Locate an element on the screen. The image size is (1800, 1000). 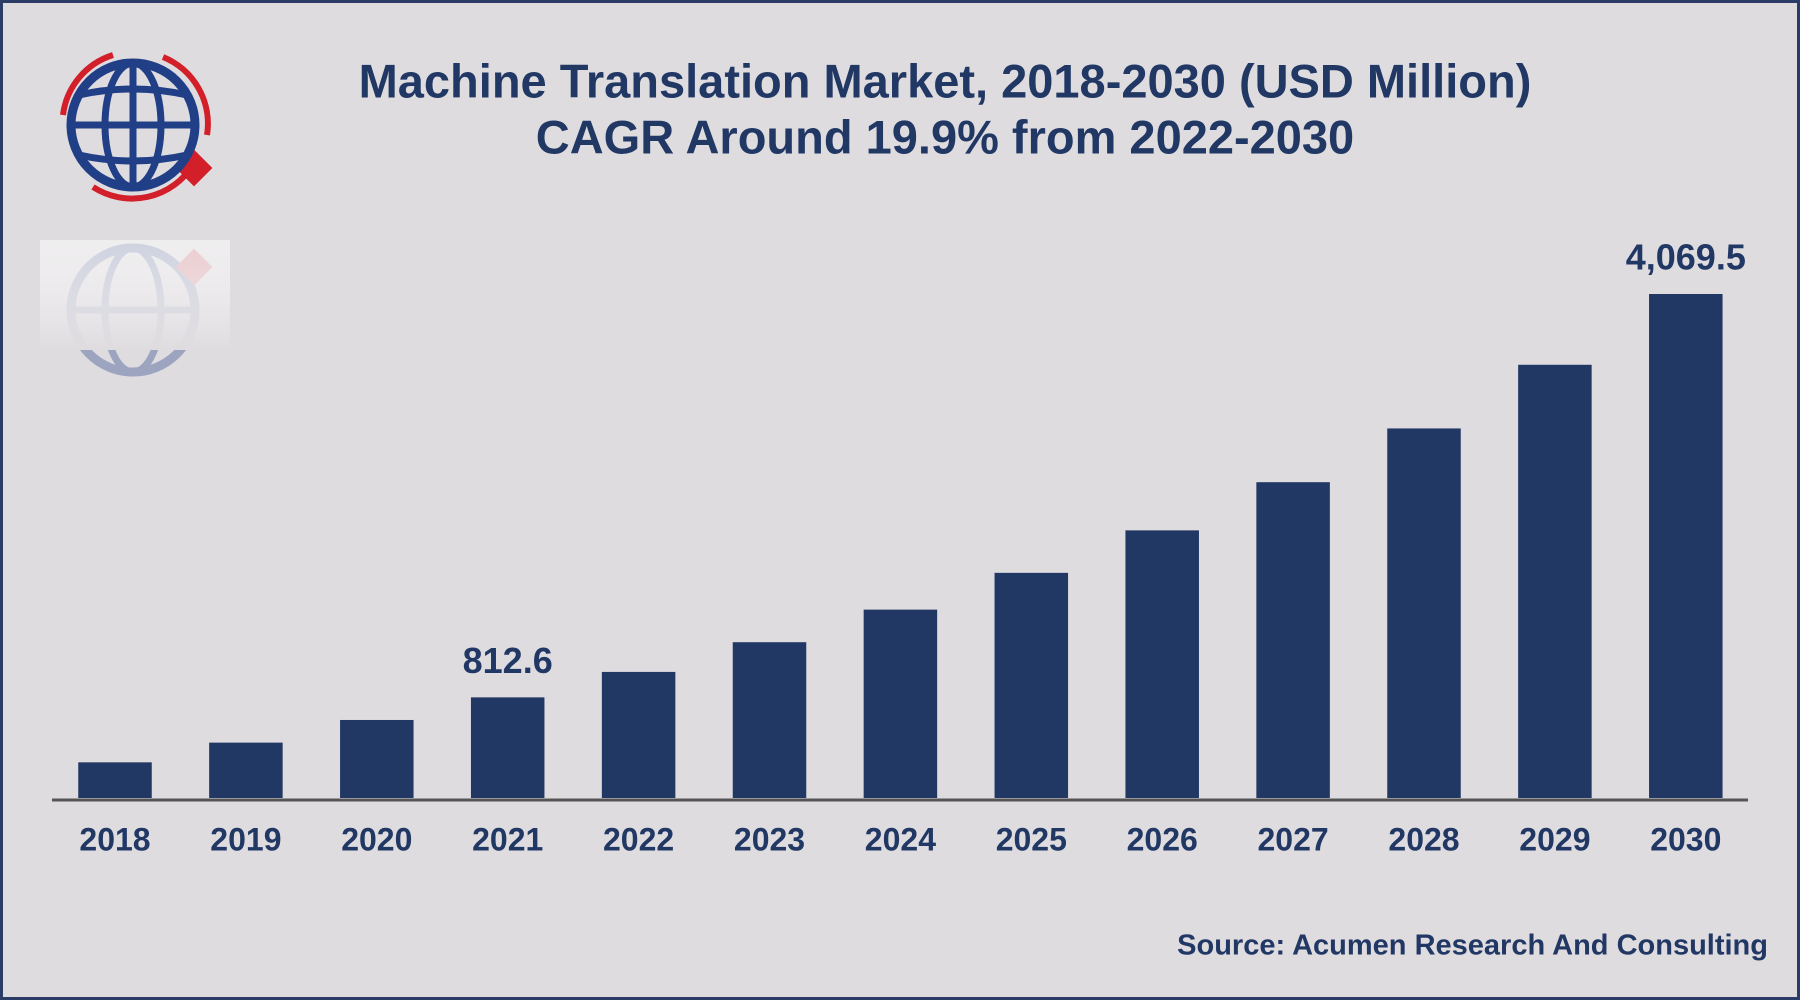
chart-subtitle: CAGR Around 19.9% from 2022-2030 is located at coordinates (945, 136).